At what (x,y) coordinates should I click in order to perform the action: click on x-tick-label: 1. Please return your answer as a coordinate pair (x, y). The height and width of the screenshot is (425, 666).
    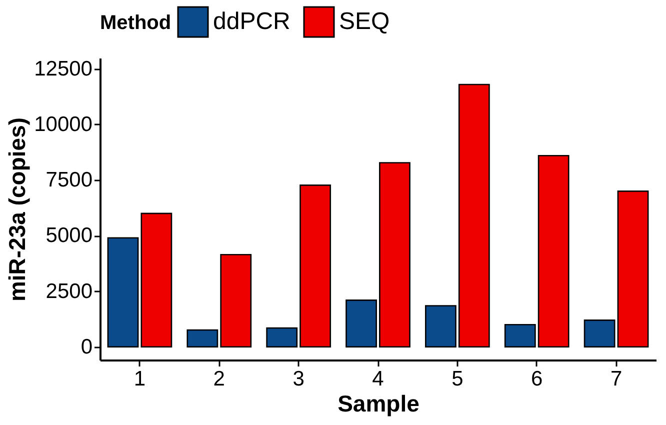
    Looking at the image, I should click on (140, 379).